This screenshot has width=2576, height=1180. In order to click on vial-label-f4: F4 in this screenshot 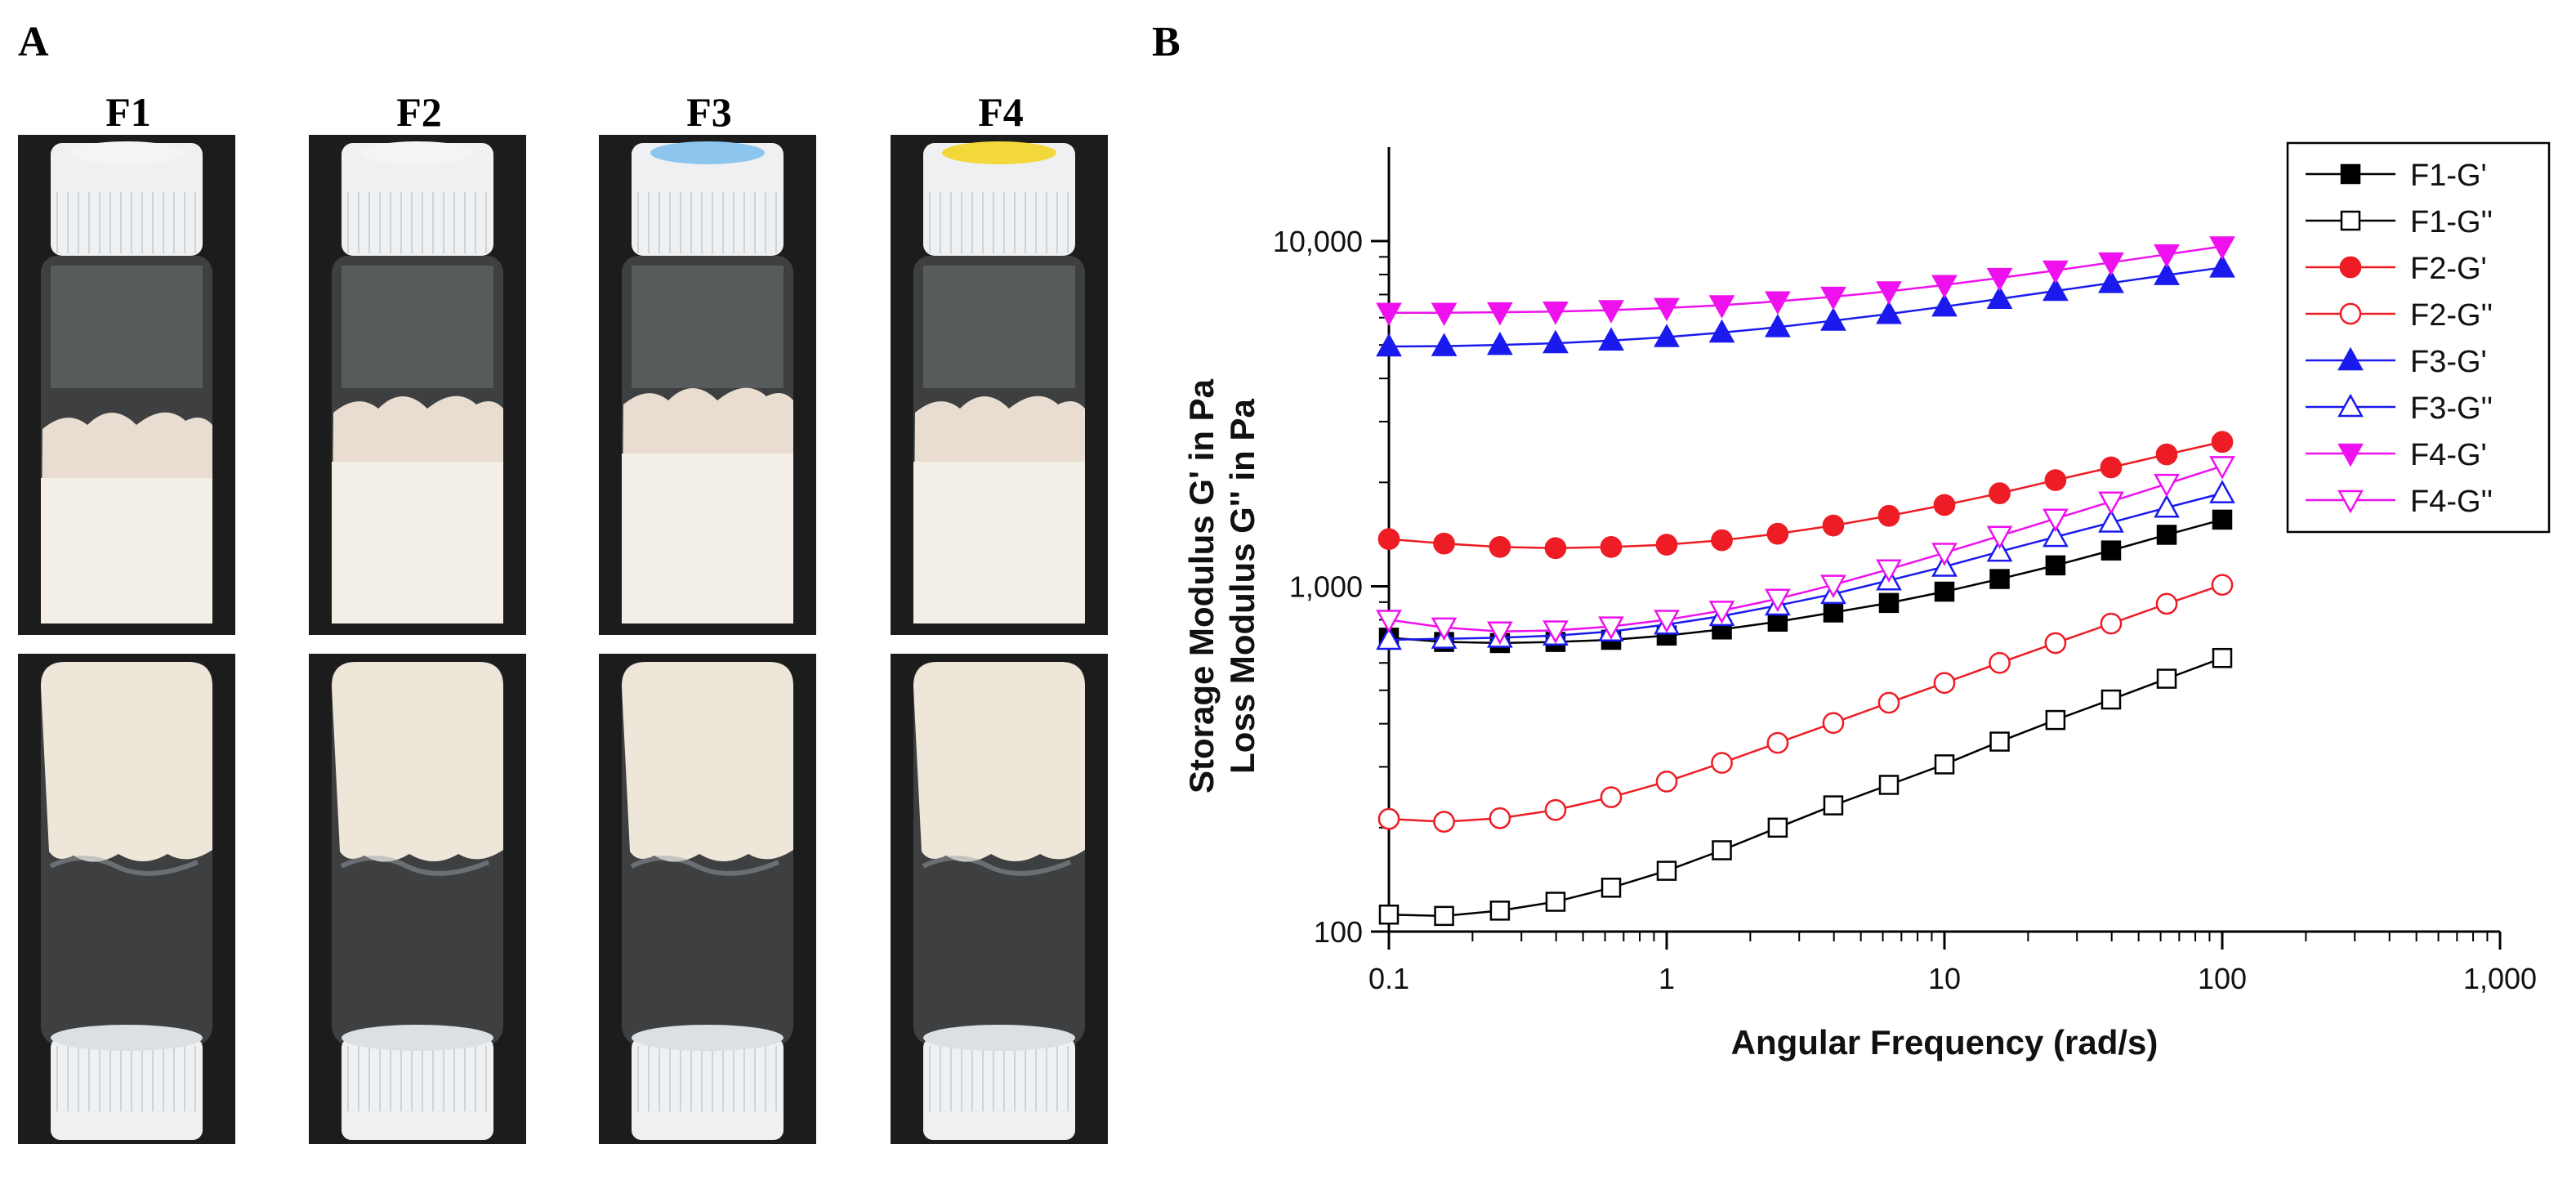, I will do `click(1001, 112)`.